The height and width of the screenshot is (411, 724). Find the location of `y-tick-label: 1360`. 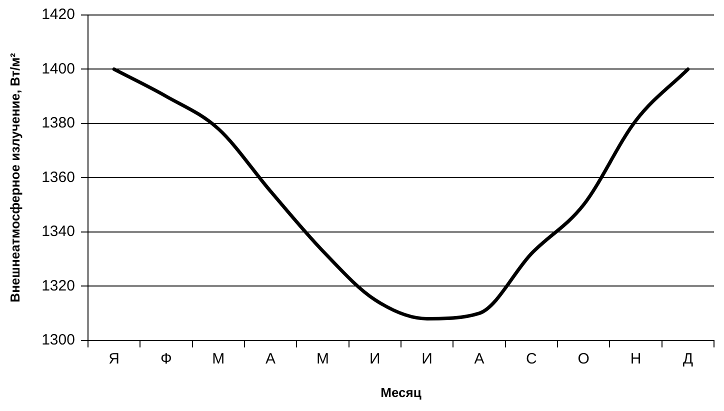

y-tick-label: 1360 is located at coordinates (58, 177).